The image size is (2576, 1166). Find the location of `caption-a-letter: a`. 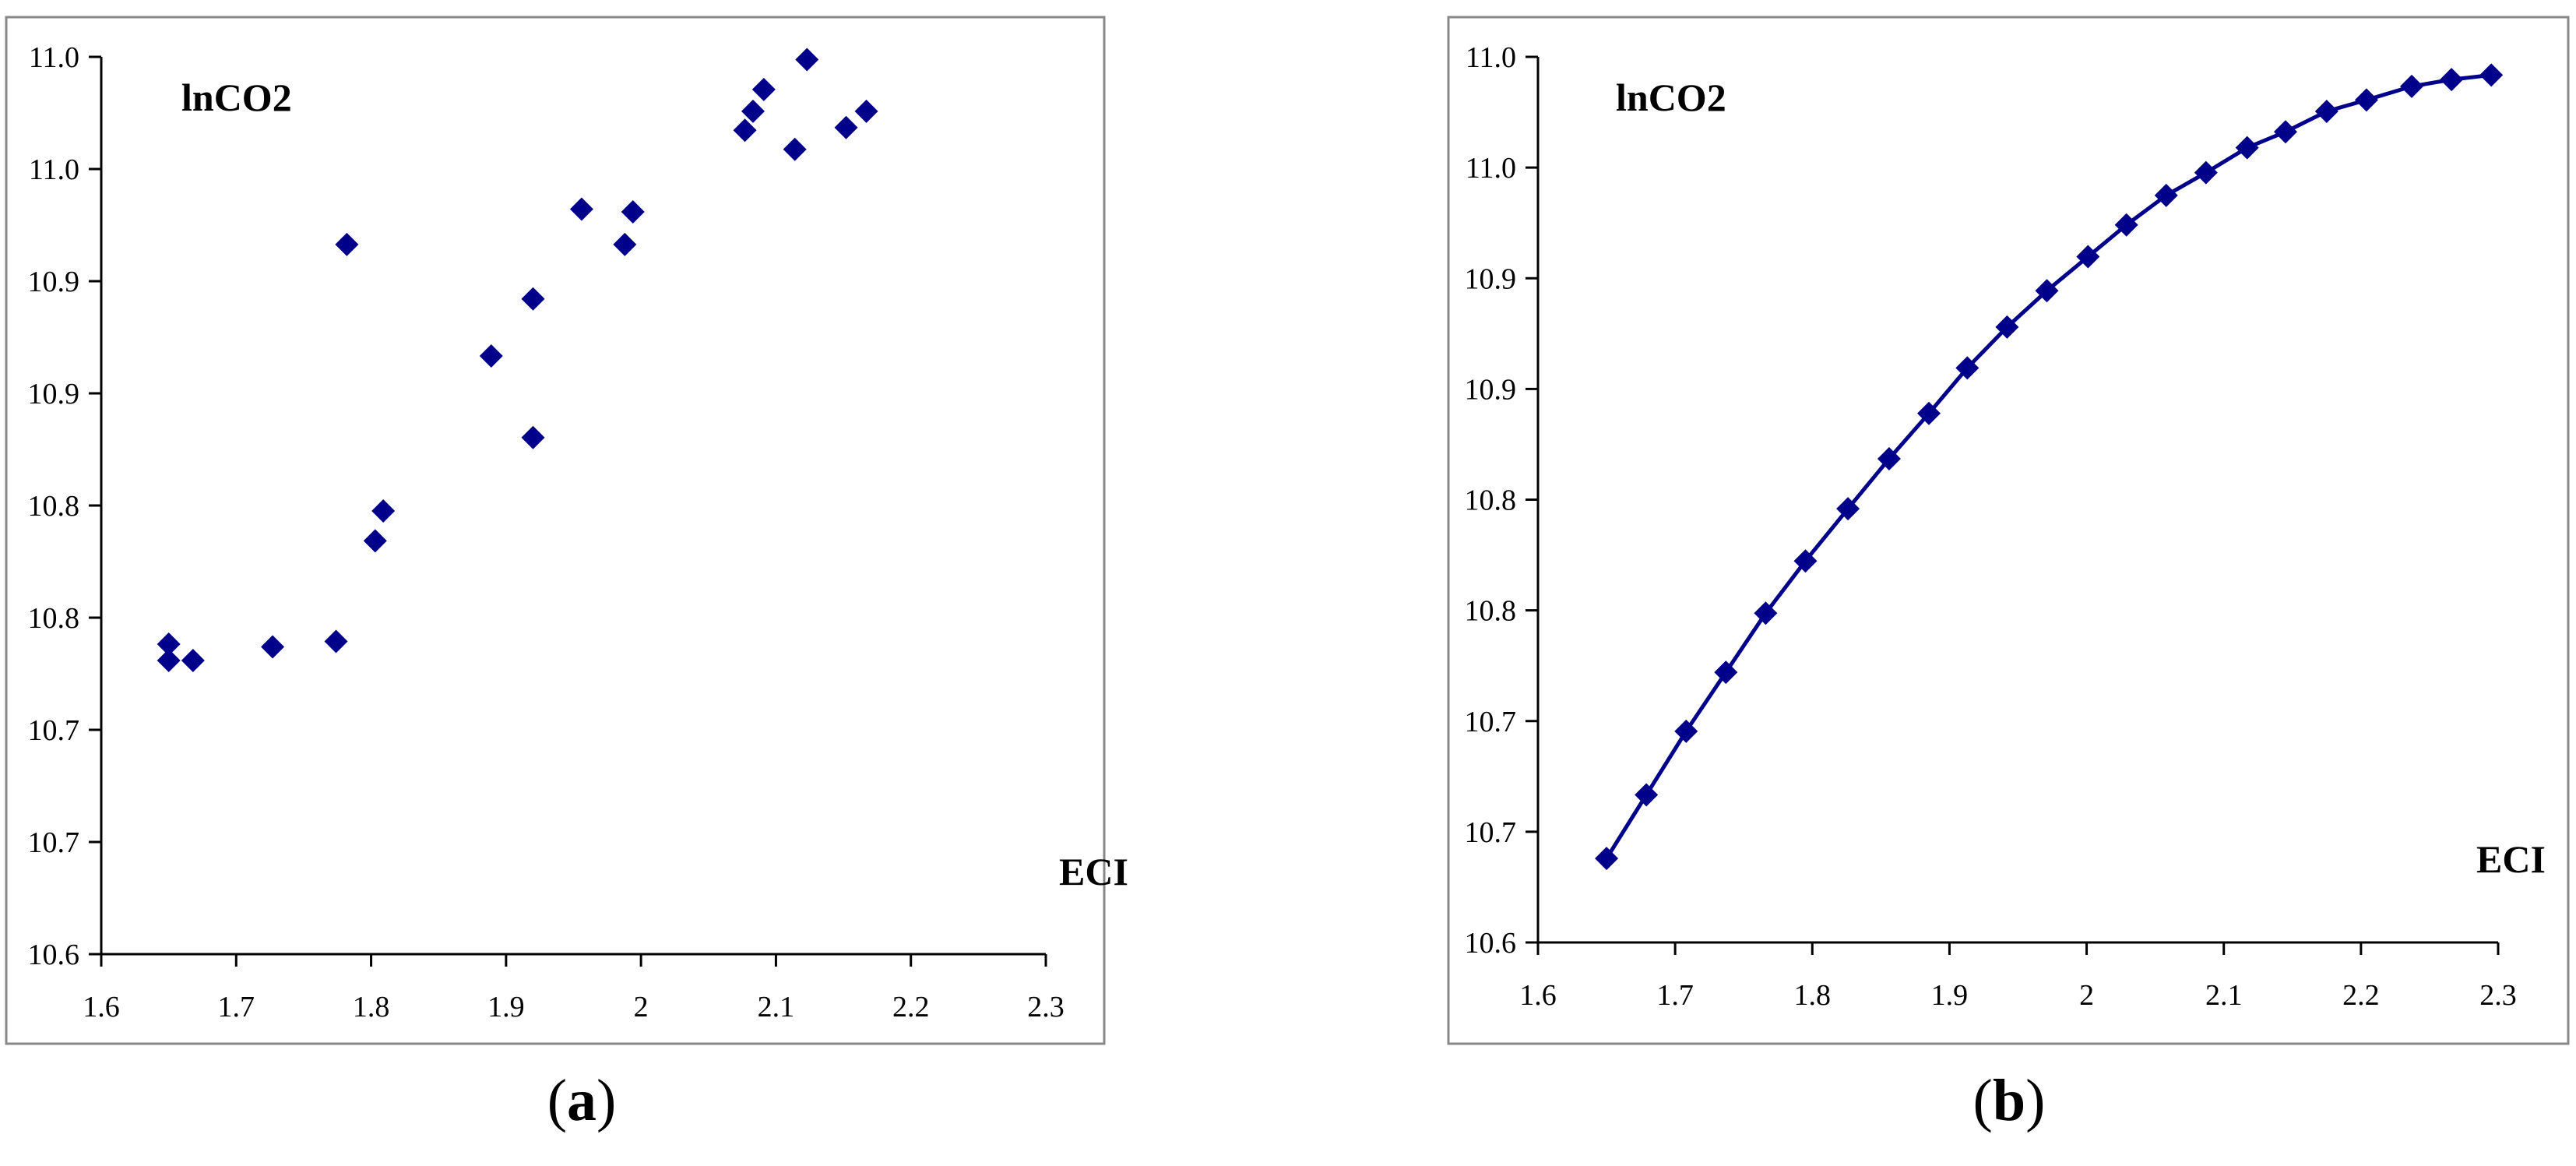

caption-a-letter: a is located at coordinates (581, 1100).